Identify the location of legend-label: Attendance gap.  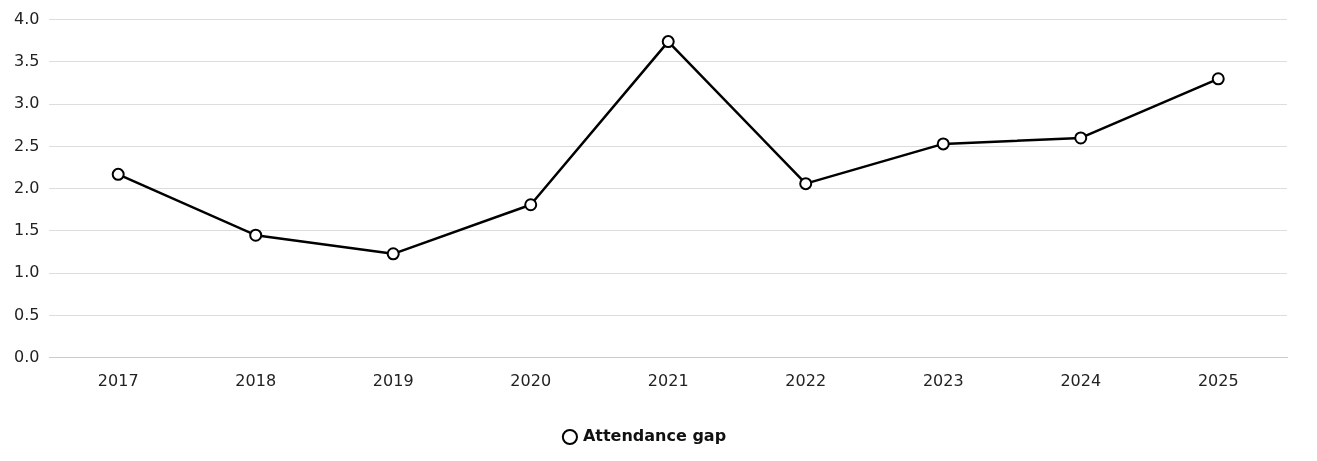
(654, 436).